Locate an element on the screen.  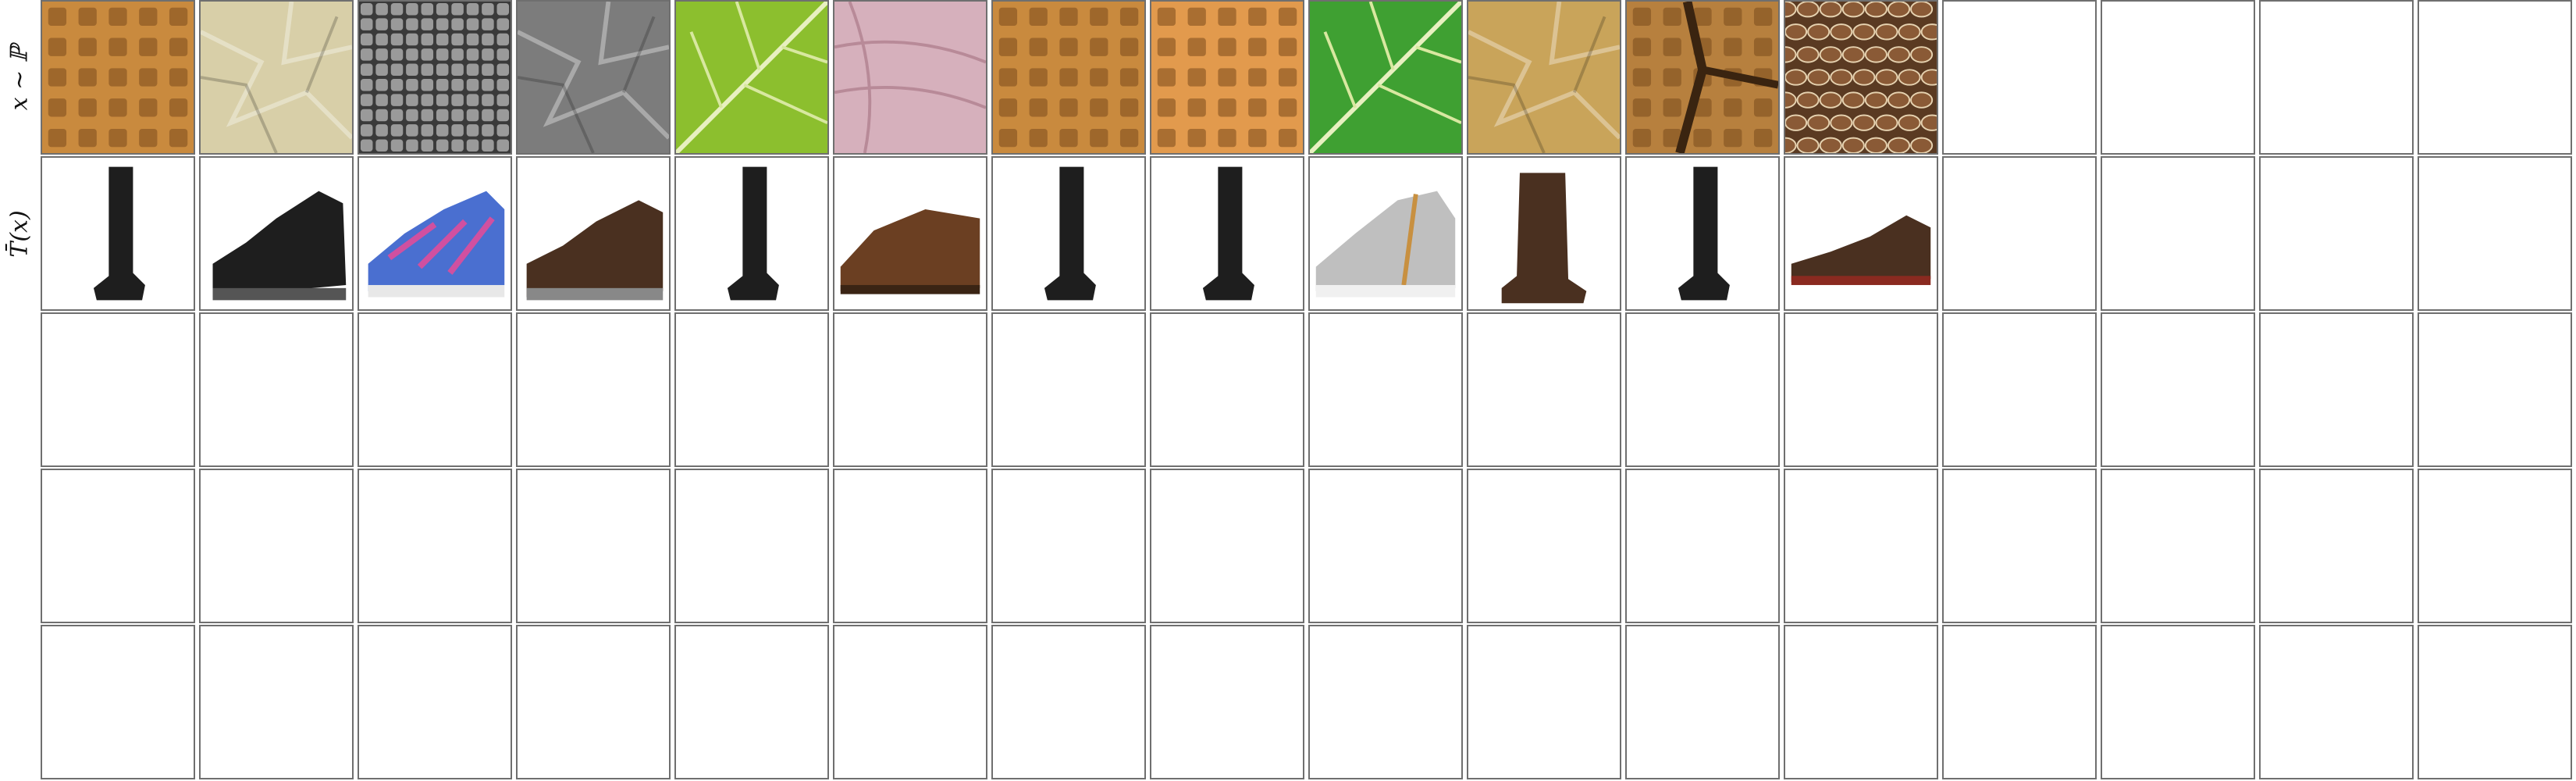
colorful-sneaker-image is located at coordinates (435, 233).